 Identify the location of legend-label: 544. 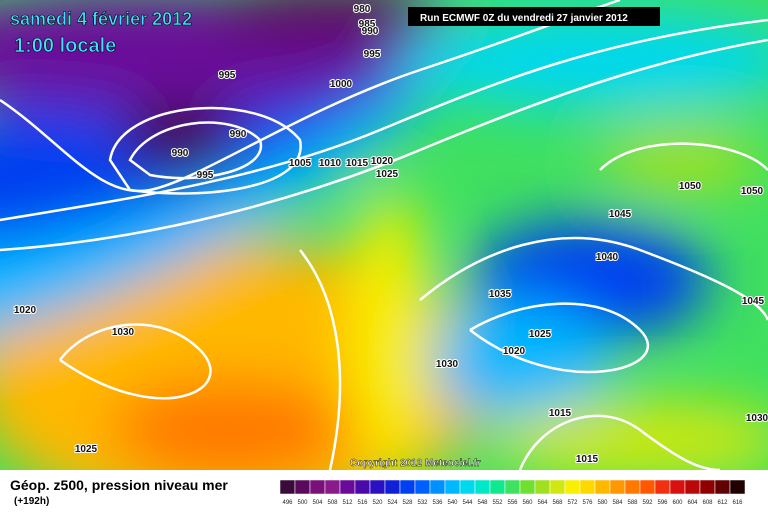
(467, 503).